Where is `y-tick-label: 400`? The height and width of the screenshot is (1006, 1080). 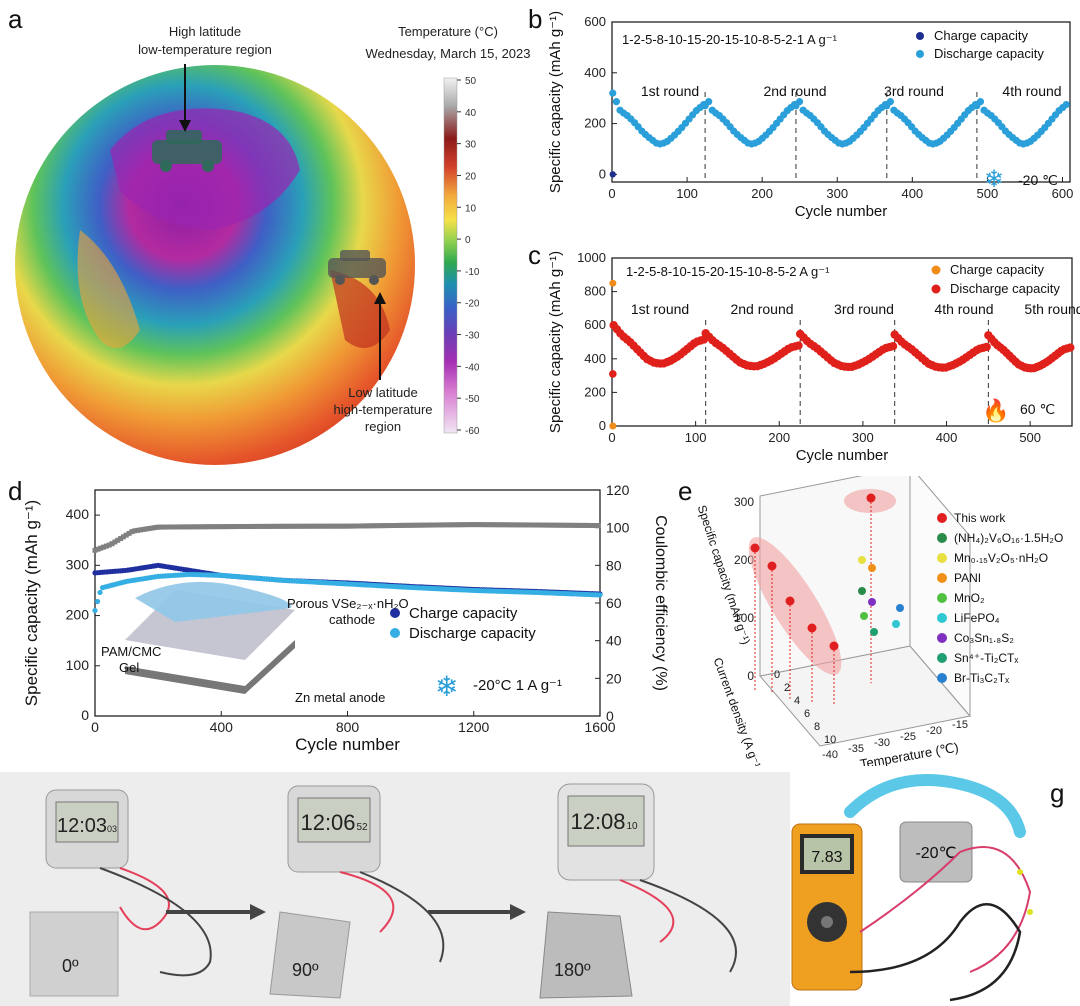 y-tick-label: 400 is located at coordinates (78, 514).